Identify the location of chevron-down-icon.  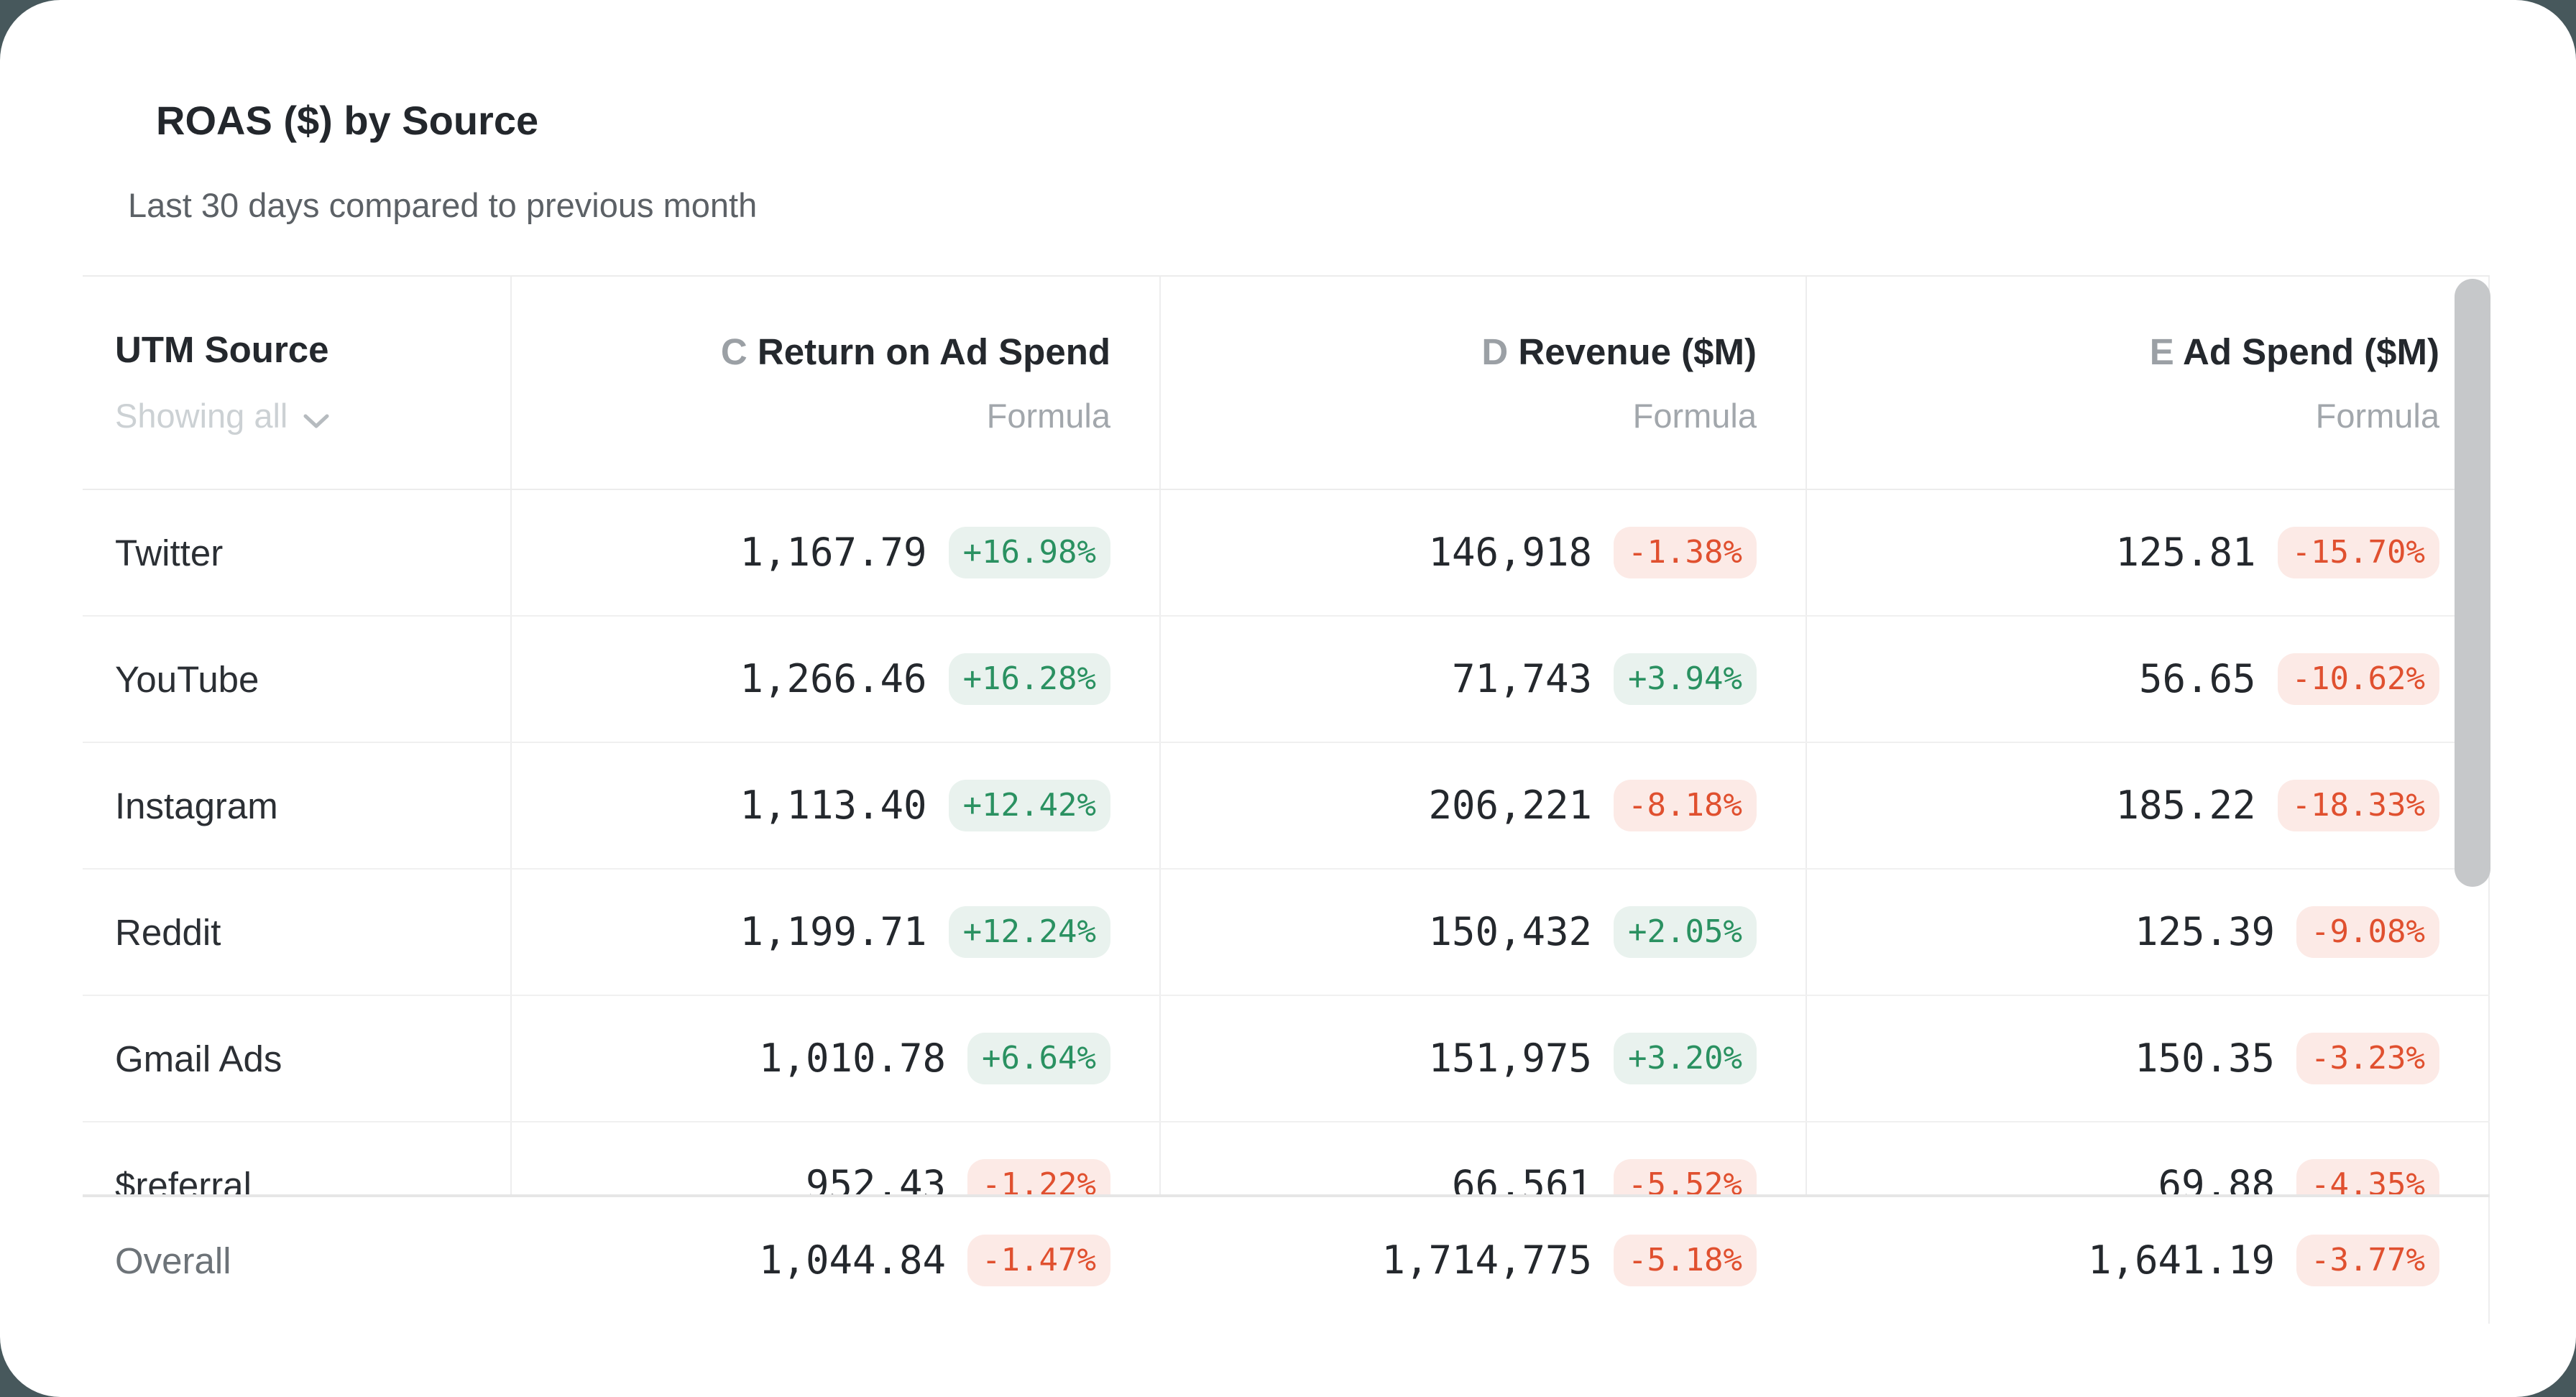
(316, 418).